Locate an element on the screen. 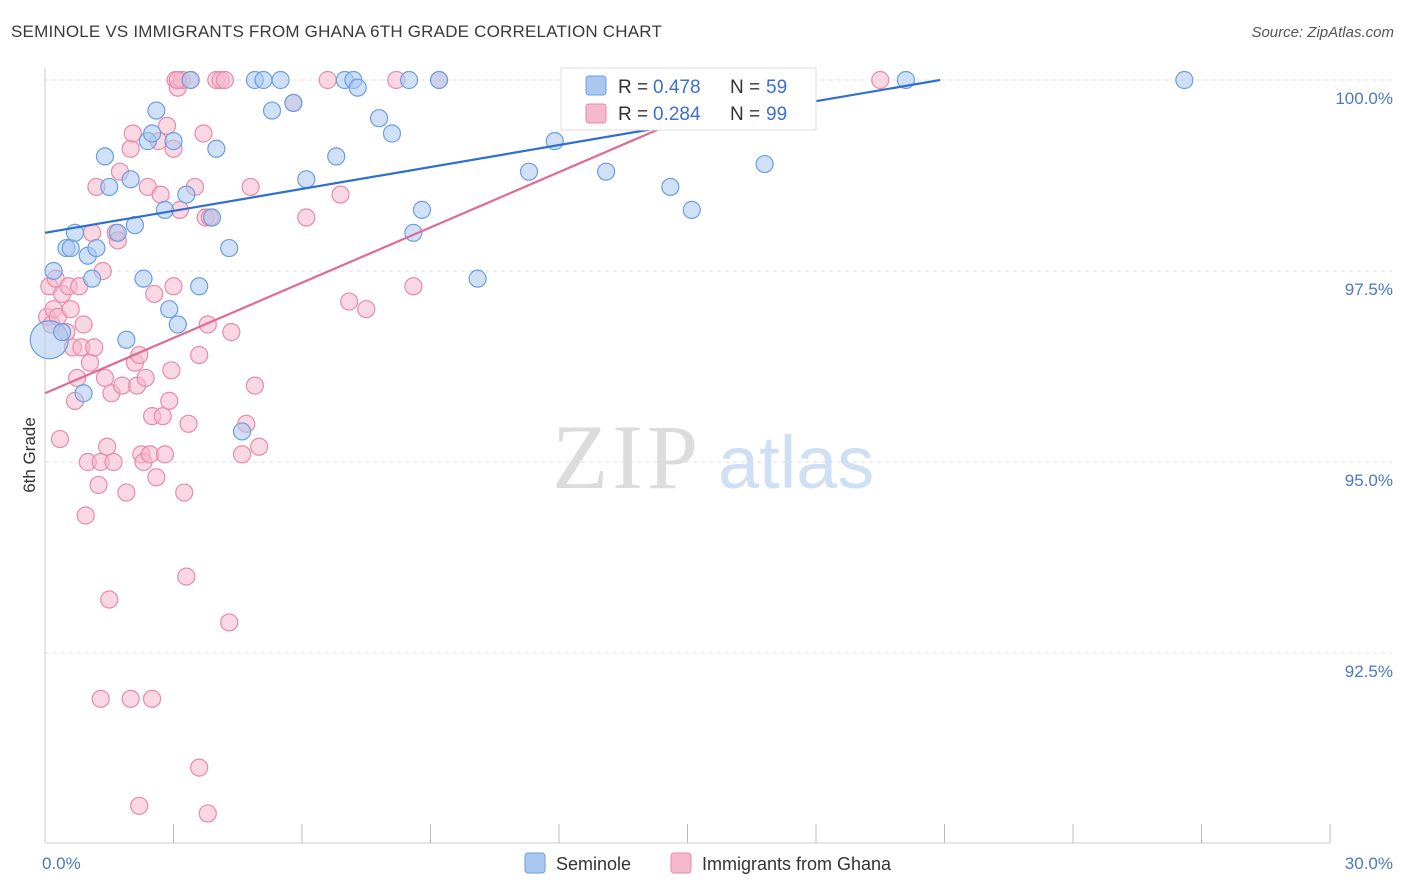 Image resolution: width=1406 pixels, height=892 pixels. legend-n-value-0: 59 is located at coordinates (776, 87).